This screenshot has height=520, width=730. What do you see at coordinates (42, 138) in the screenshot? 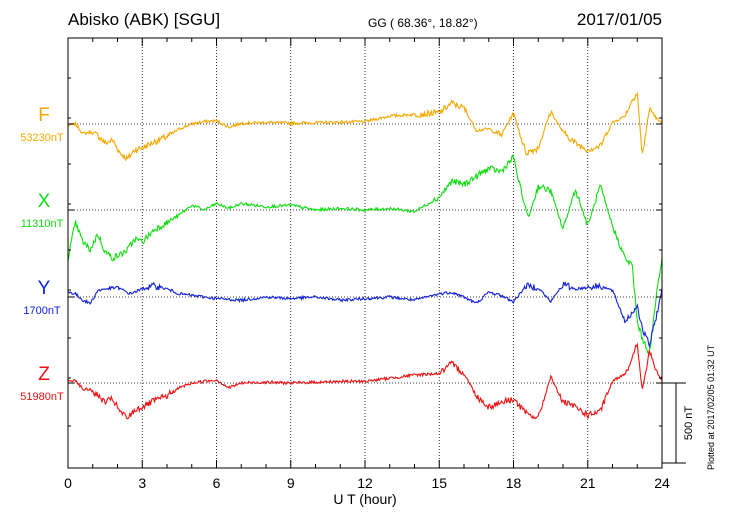
I see `component-baseline-f: 53230nT` at bounding box center [42, 138].